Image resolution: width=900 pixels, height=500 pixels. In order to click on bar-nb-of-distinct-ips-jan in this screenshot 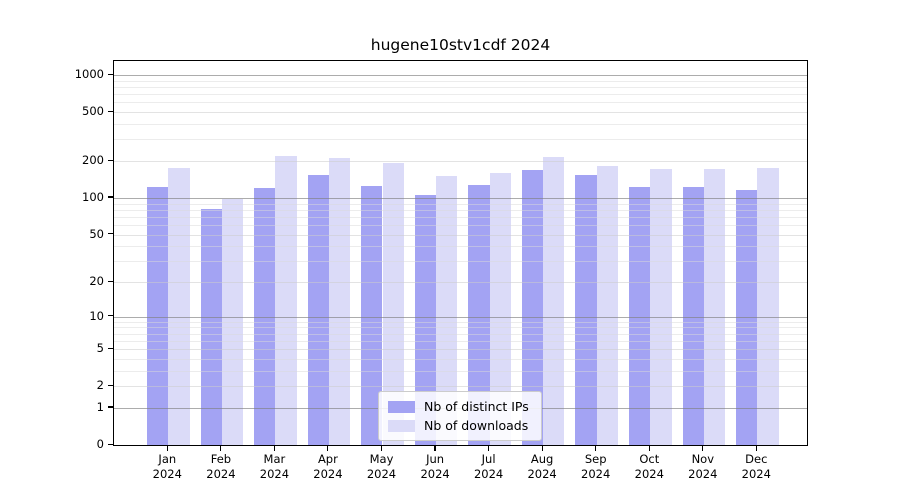, I will do `click(158, 315)`.